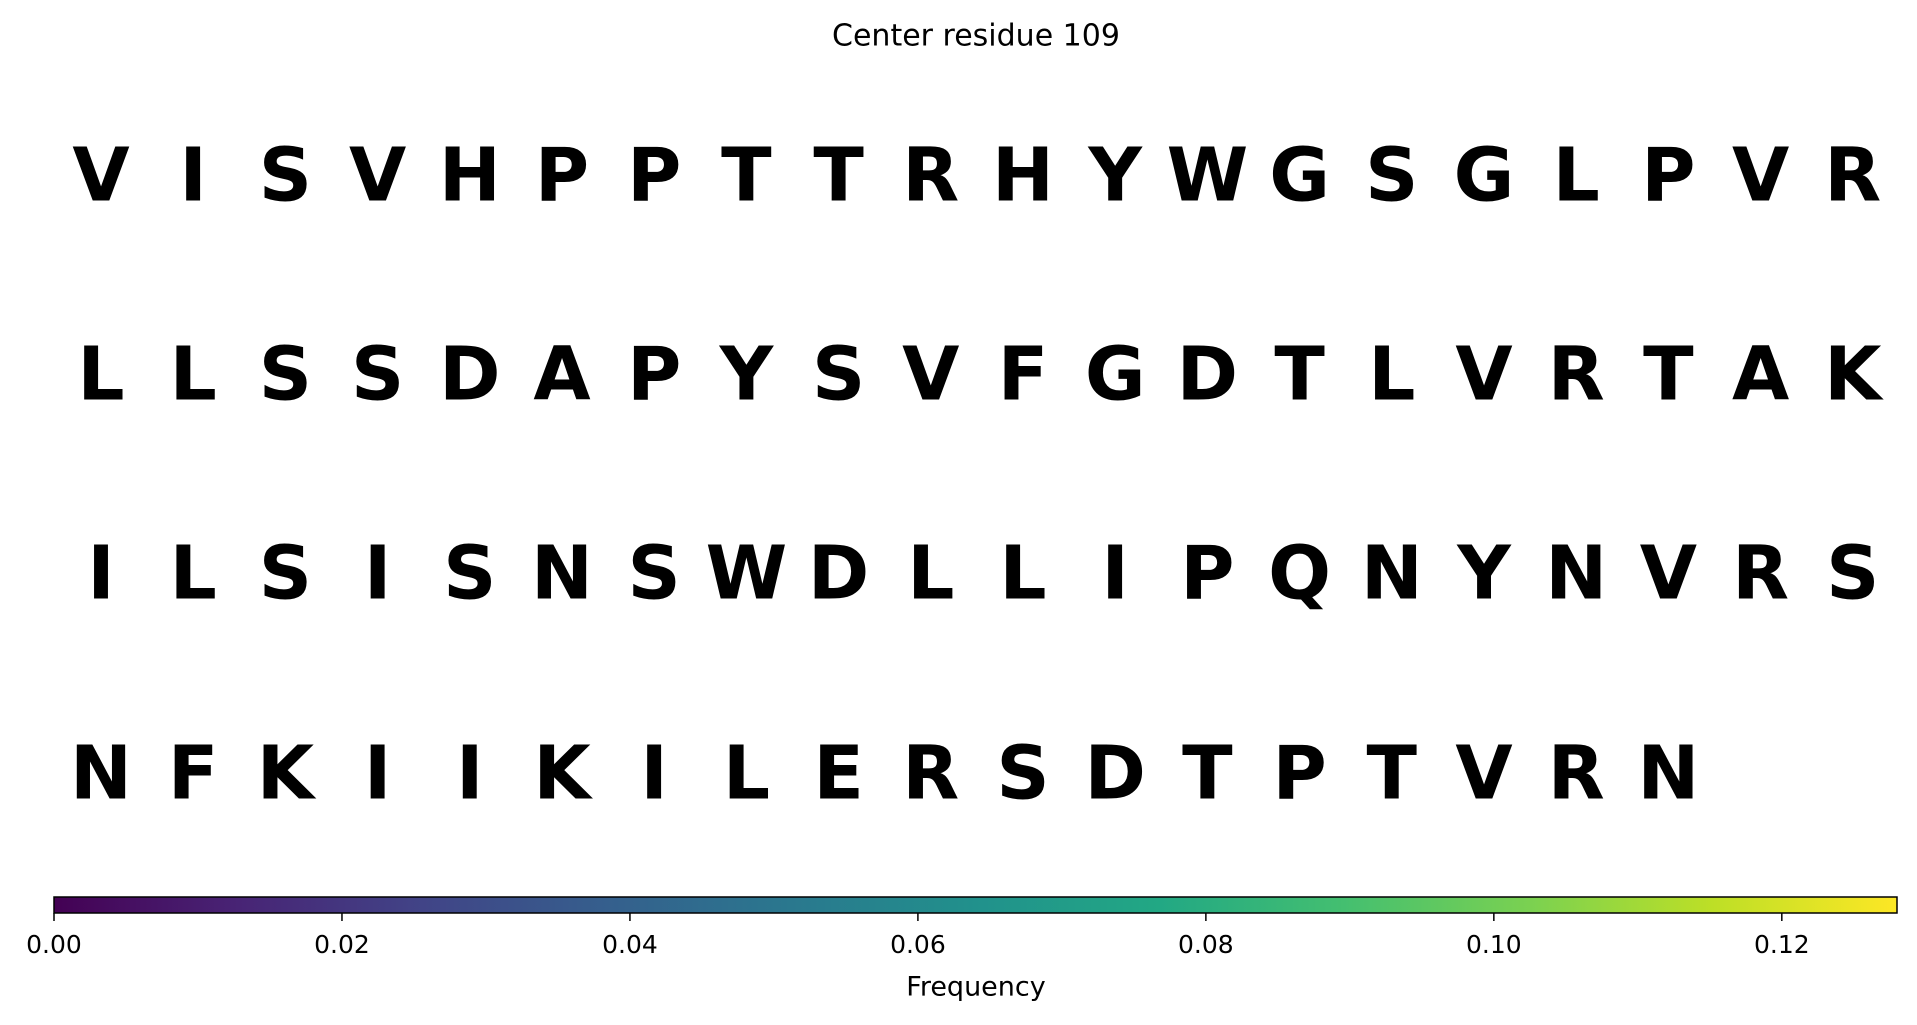  What do you see at coordinates (976, 987) in the screenshot?
I see `colorbar-label: Frequency` at bounding box center [976, 987].